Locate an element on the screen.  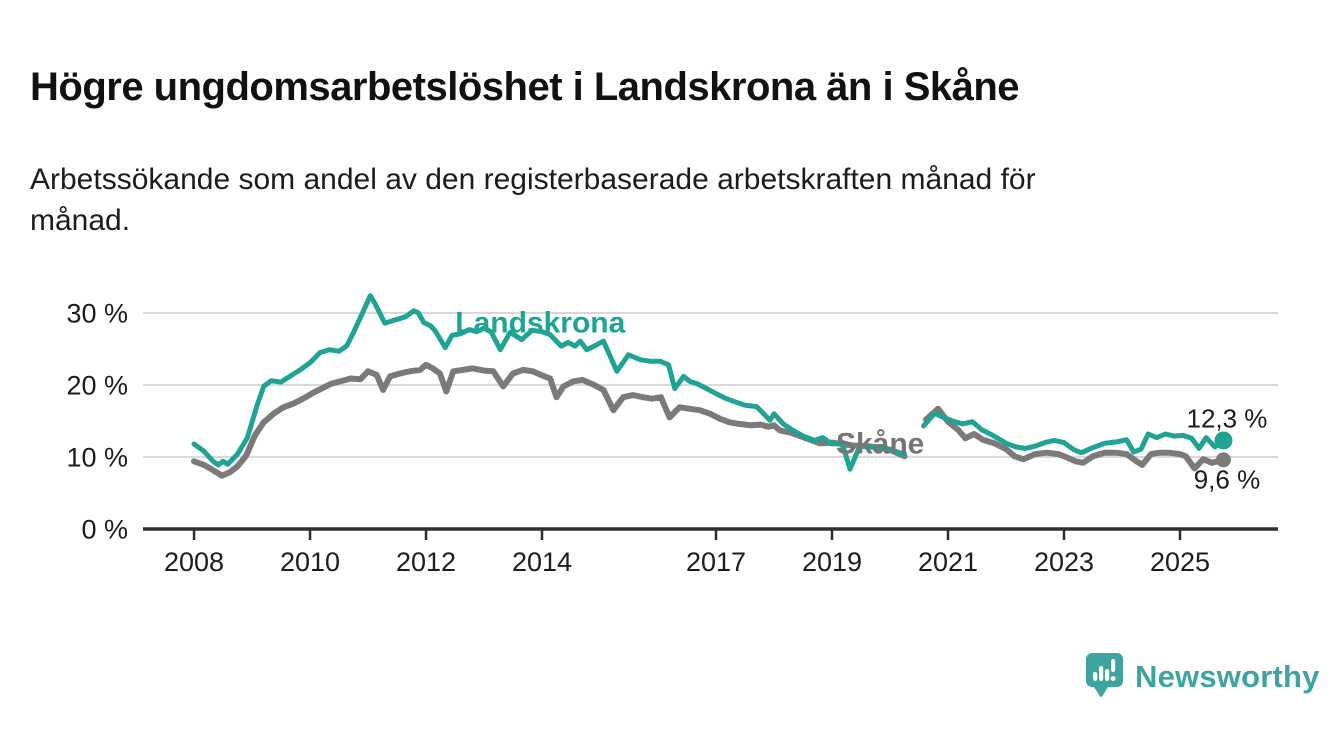
x-tick-label: 2008 is located at coordinates (194, 562).